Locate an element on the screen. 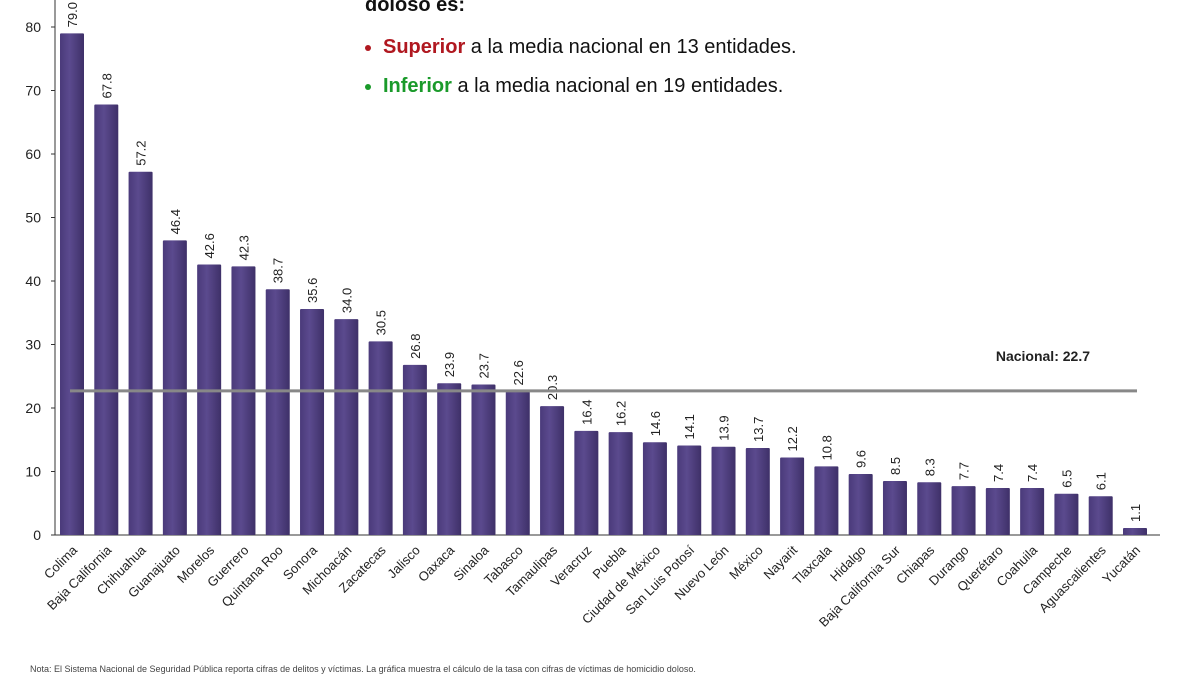 The image size is (1200, 674). data-label: 8.3 is located at coordinates (929, 467).